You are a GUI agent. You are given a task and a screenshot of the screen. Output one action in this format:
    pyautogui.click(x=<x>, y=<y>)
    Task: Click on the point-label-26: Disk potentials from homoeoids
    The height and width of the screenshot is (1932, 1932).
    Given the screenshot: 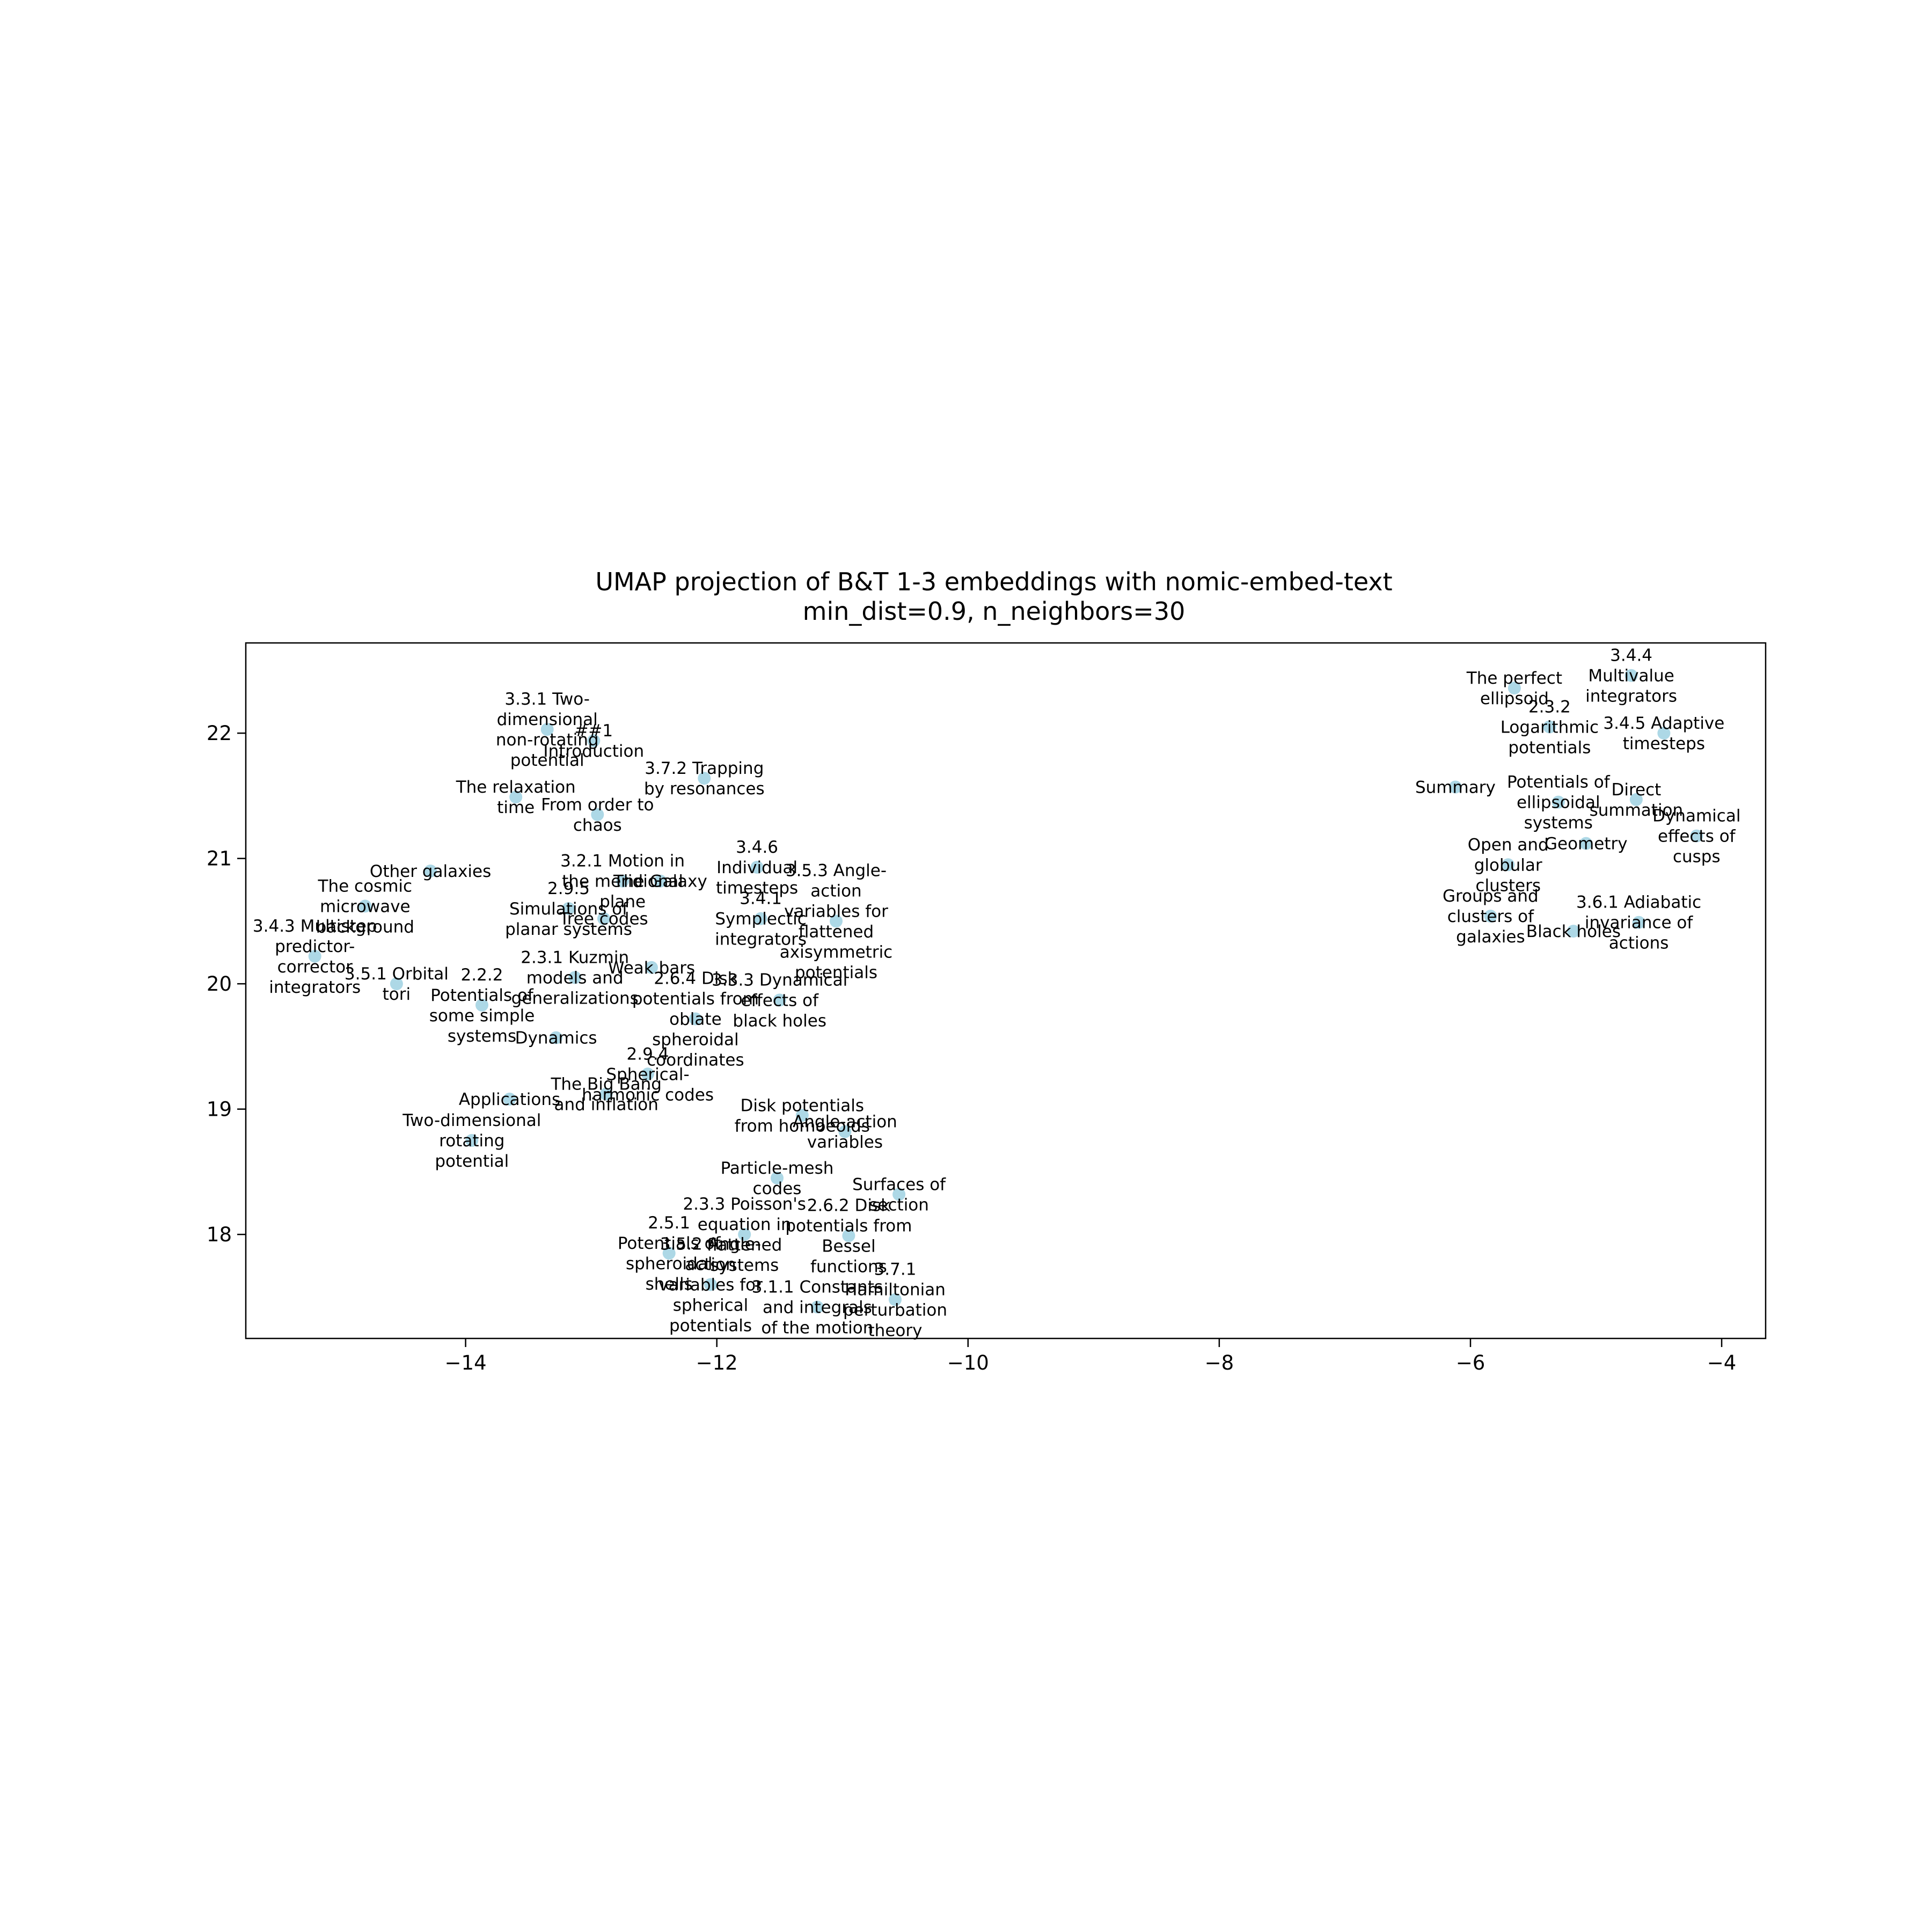 What is the action you would take?
    pyautogui.click(x=802, y=1116)
    